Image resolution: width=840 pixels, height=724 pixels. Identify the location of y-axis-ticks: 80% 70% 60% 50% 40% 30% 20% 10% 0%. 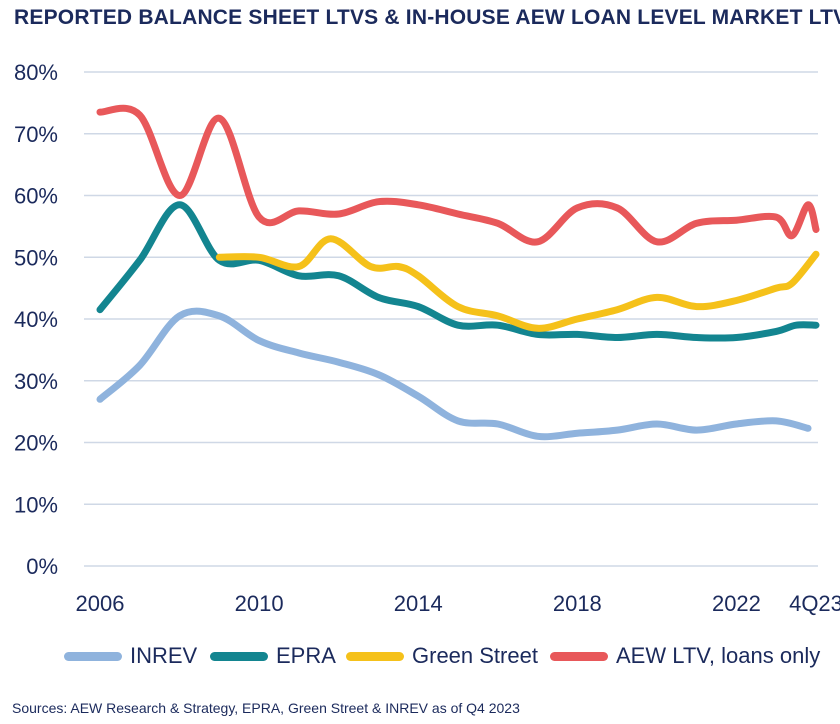
(36, 319).